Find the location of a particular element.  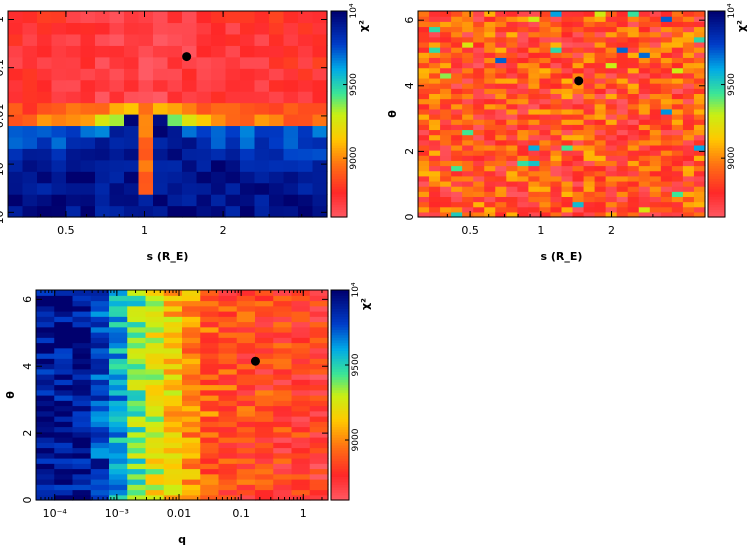

colorbar-tick-label: 10⁴ is located at coordinates (354, 10).